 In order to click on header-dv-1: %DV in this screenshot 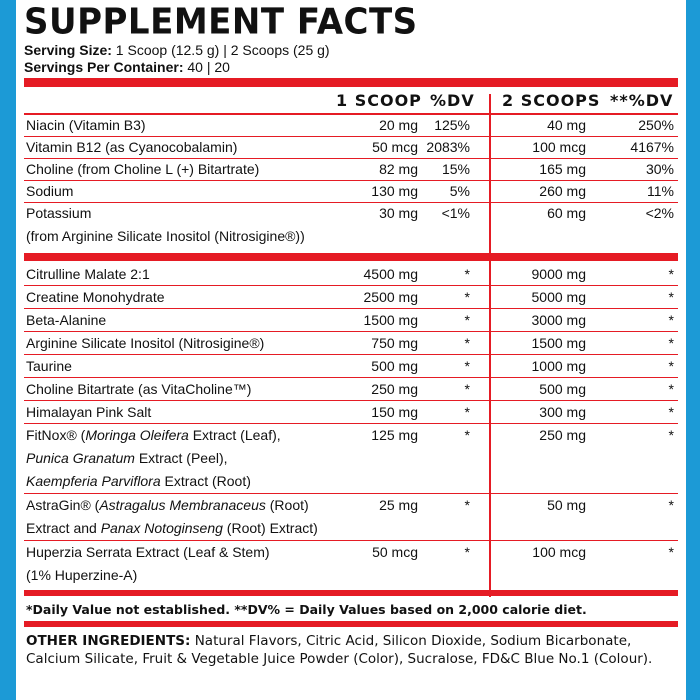, I will do `click(452, 100)`.